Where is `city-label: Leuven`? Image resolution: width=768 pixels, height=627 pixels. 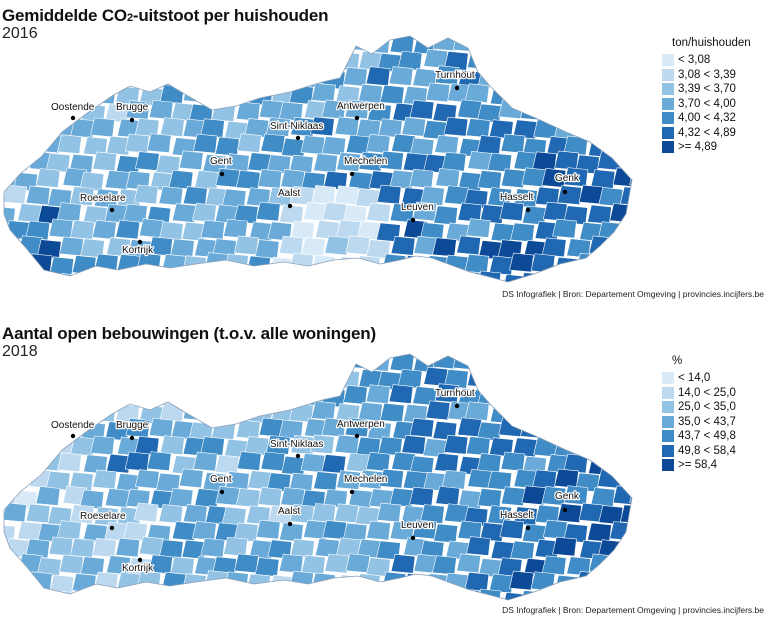
city-label: Leuven is located at coordinates (417, 207).